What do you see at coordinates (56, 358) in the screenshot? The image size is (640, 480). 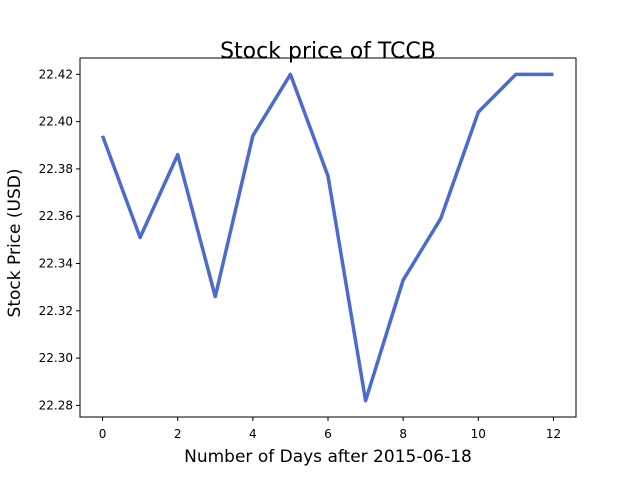 I see `y-tick-label: 22.30` at bounding box center [56, 358].